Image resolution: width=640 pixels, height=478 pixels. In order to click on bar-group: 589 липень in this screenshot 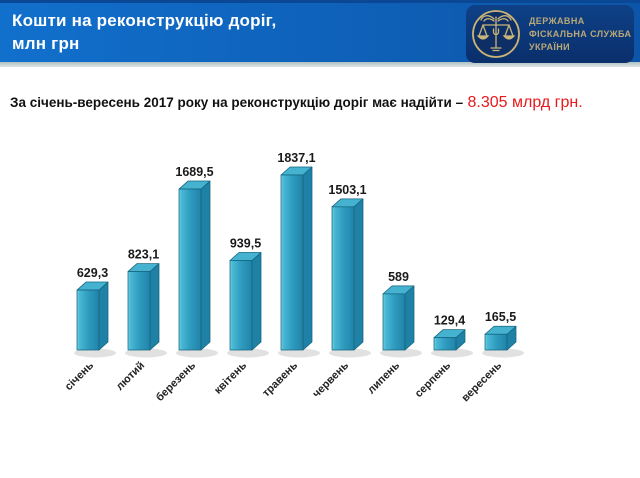, I will do `click(393, 333)`.